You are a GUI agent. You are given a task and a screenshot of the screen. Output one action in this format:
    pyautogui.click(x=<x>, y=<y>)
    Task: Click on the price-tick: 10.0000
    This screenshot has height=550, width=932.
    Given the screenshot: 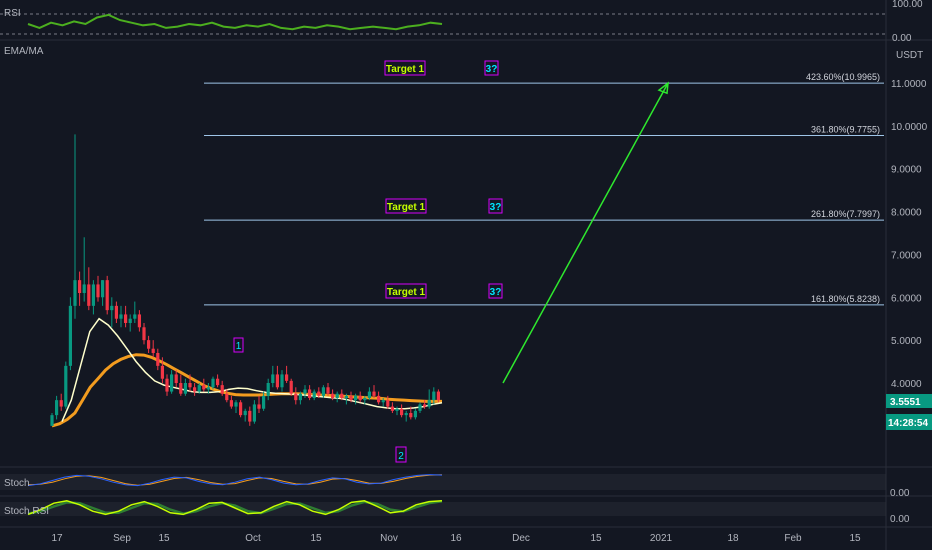 What is the action you would take?
    pyautogui.click(x=909, y=127)
    